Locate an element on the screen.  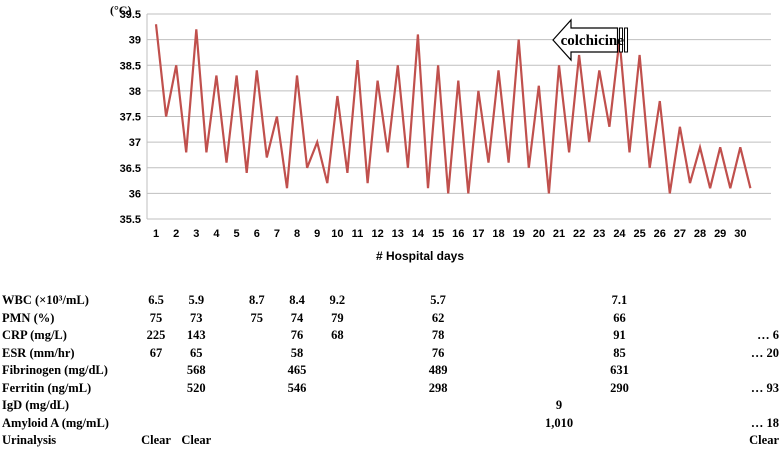
lab-value: 631 is located at coordinates (619, 370).